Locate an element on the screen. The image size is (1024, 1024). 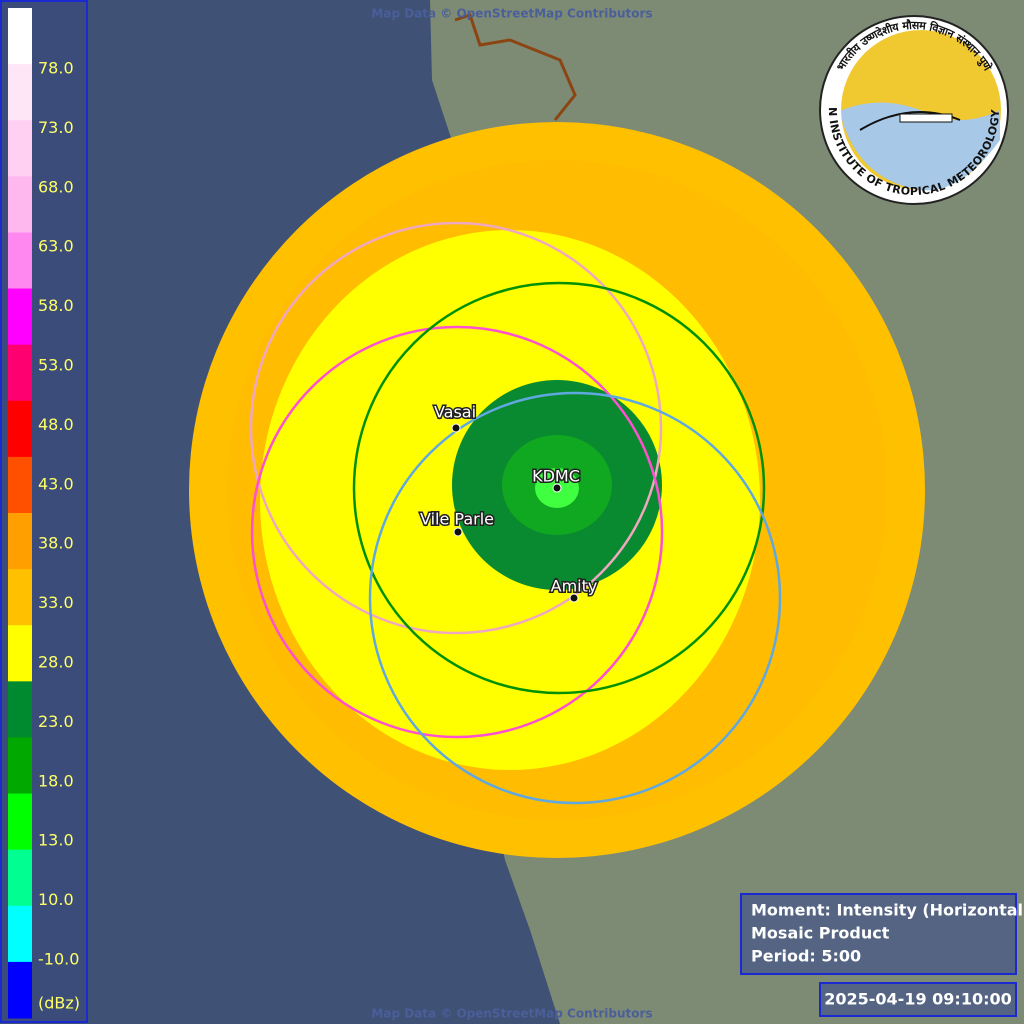
stations: Vasai KDMC Vile Parle Amity is located at coordinates (508, 502).